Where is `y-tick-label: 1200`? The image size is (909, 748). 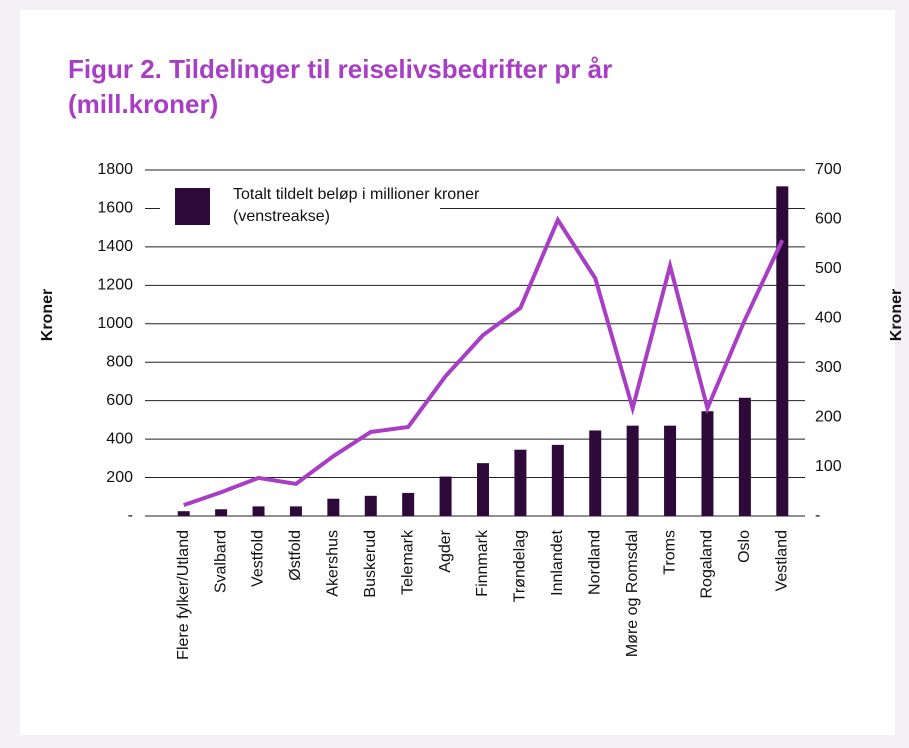
y-tick-label: 1200 is located at coordinates (115, 285).